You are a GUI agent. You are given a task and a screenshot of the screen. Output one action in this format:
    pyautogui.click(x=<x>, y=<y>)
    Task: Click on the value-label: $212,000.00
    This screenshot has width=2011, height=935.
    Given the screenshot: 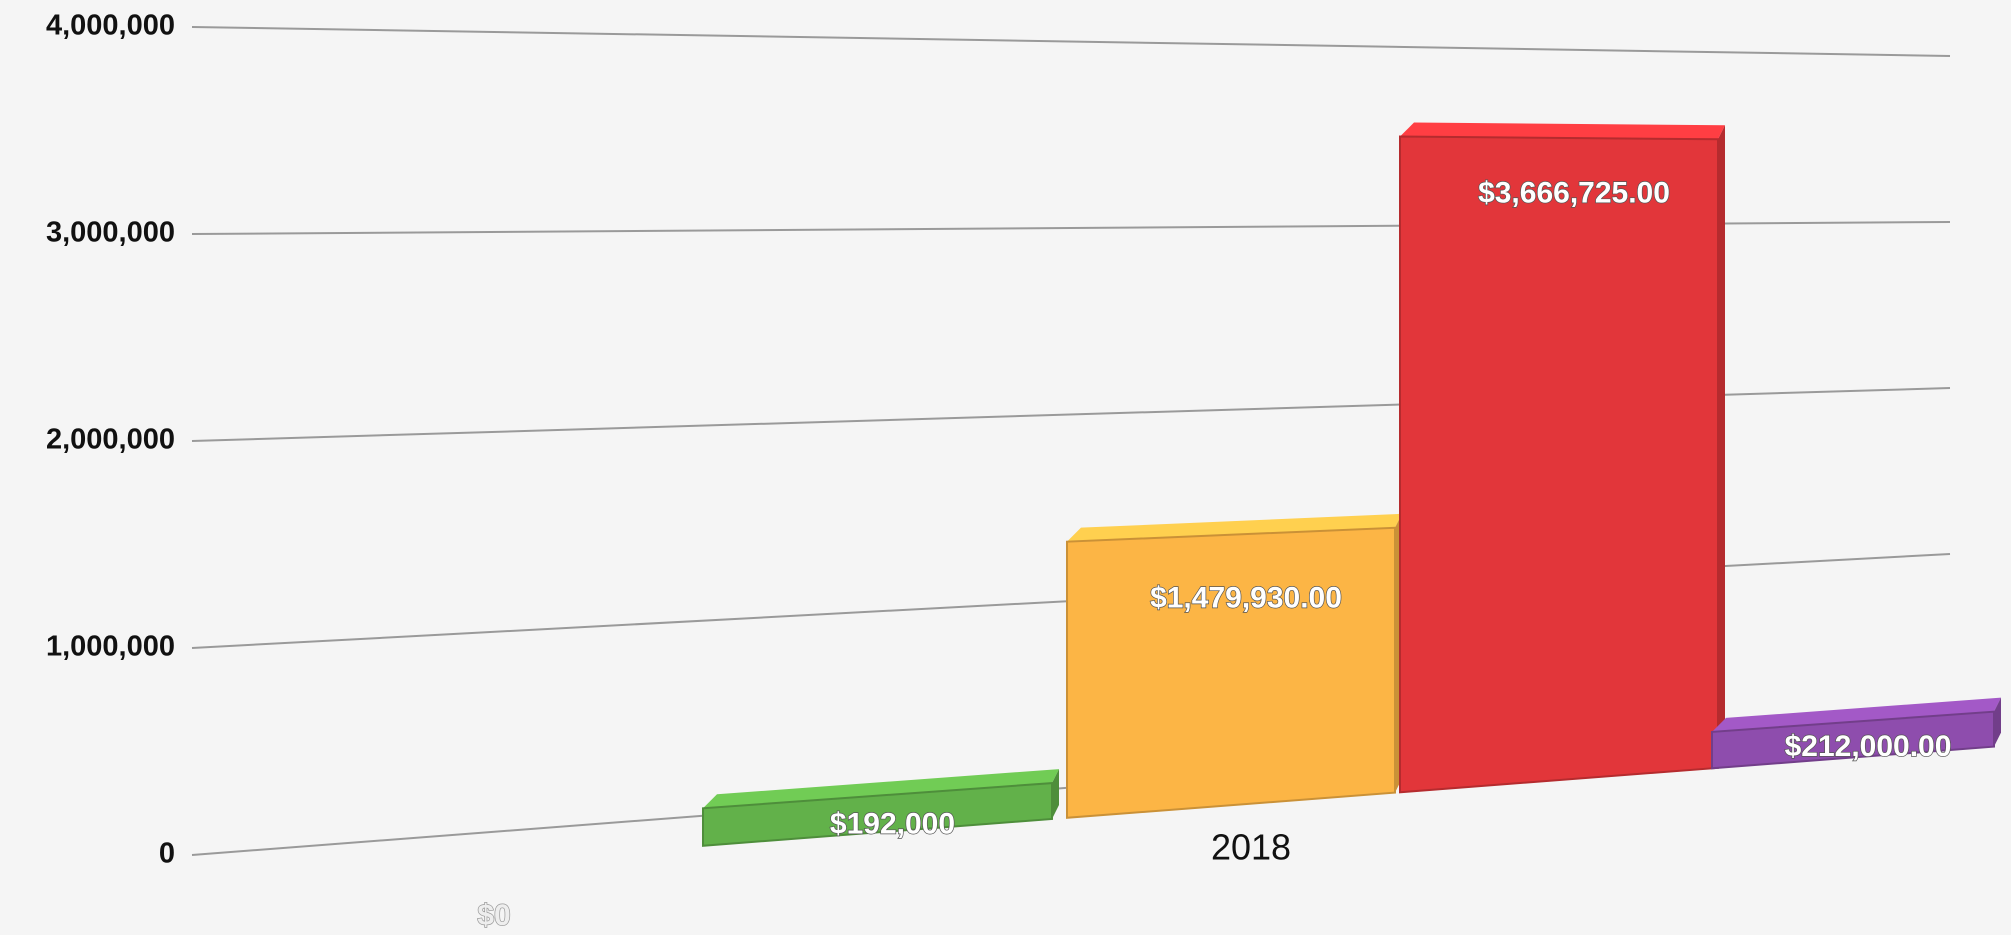 What is the action you would take?
    pyautogui.click(x=1868, y=746)
    